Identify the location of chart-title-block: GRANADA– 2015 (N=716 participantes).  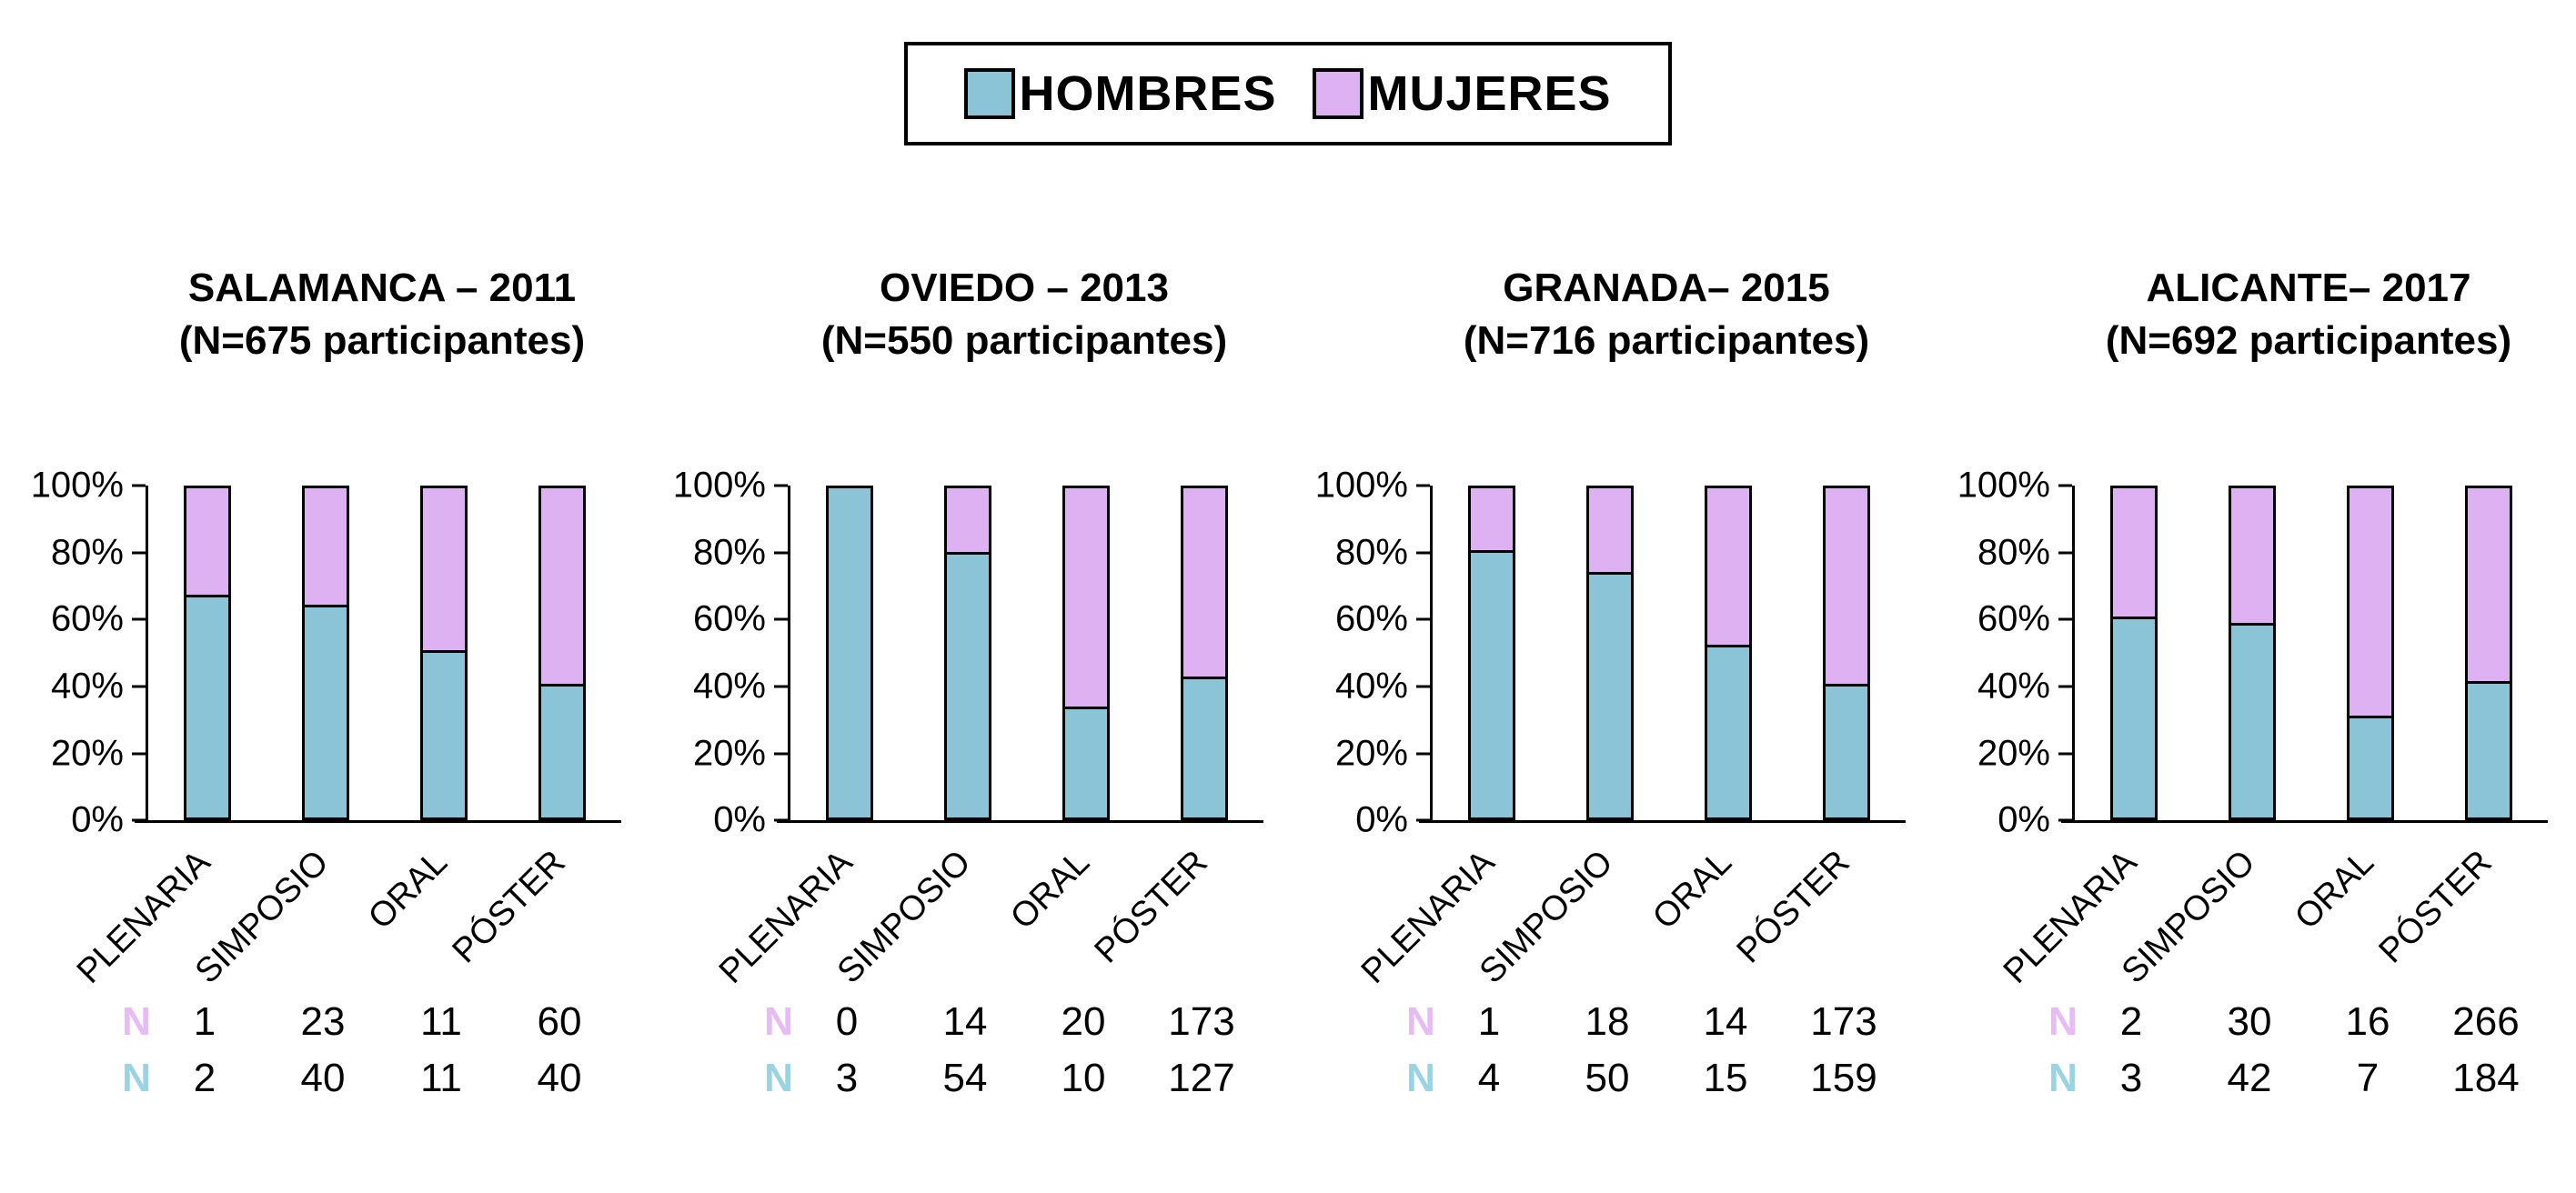
(1666, 314).